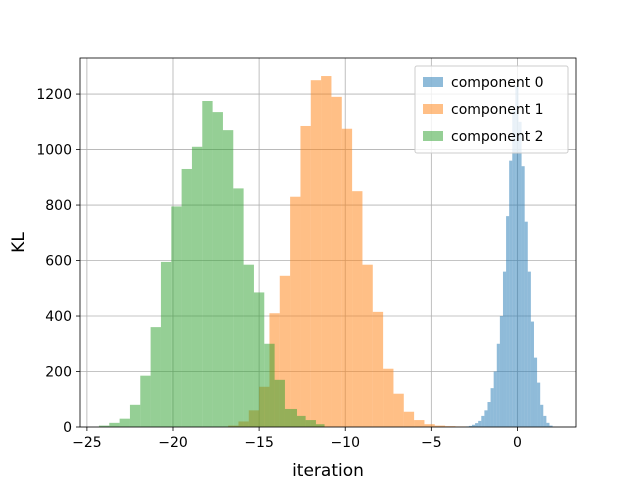 The height and width of the screenshot is (480, 640). What do you see at coordinates (58, 262) in the screenshot?
I see `y-tick-label: 600` at bounding box center [58, 262].